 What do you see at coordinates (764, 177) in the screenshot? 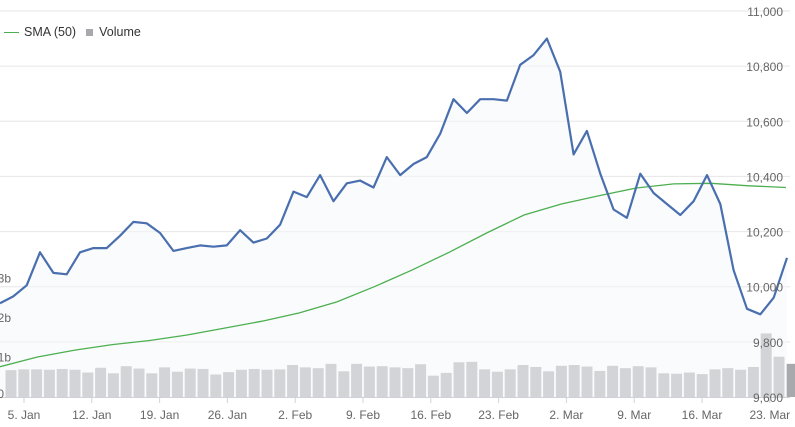
I see `y-tick-label: 10,400` at bounding box center [764, 177].